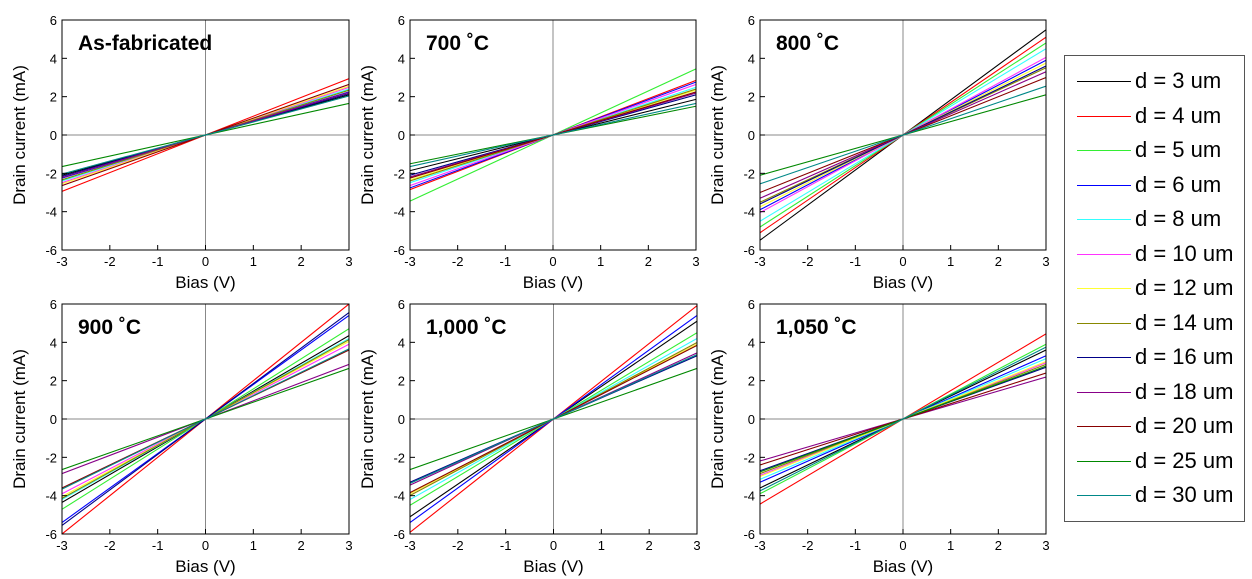  Describe the element at coordinates (1184, 253) in the screenshot. I see `legend-label: d = 10 um` at that location.